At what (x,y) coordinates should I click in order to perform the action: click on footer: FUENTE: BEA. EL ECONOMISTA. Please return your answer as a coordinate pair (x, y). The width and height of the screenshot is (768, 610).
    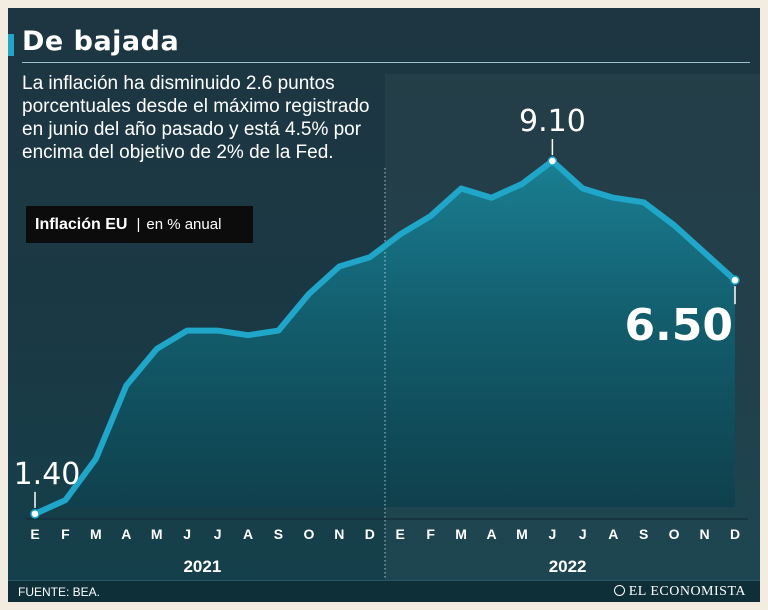
    Looking at the image, I should click on (384, 591).